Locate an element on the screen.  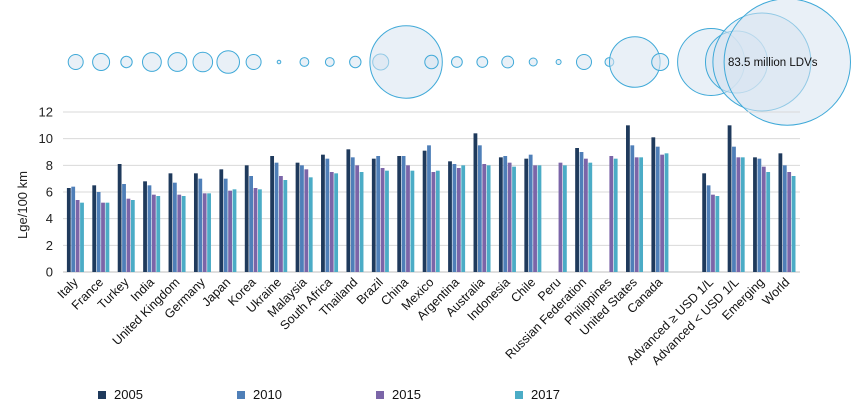
legend-item: 2005 is located at coordinates (167, 394).